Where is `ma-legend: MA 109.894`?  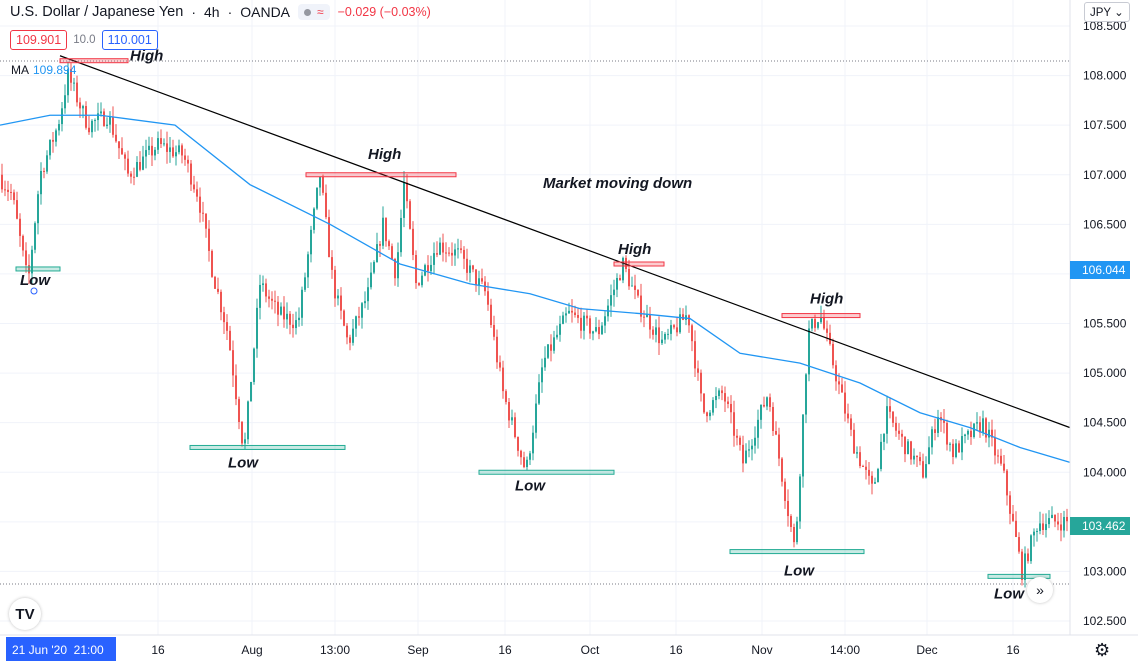
ma-legend: MA 109.894 is located at coordinates (43, 70).